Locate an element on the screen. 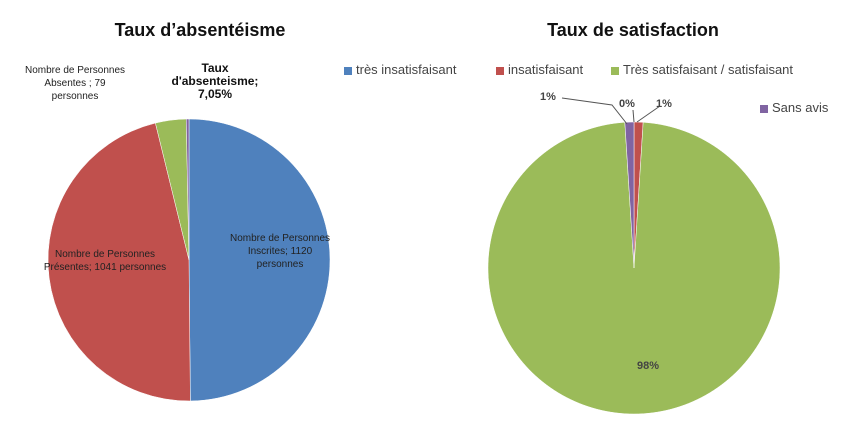 This screenshot has height=425, width=842. legend-entry: Très satisfaisant / satisfaisant is located at coordinates (702, 69).